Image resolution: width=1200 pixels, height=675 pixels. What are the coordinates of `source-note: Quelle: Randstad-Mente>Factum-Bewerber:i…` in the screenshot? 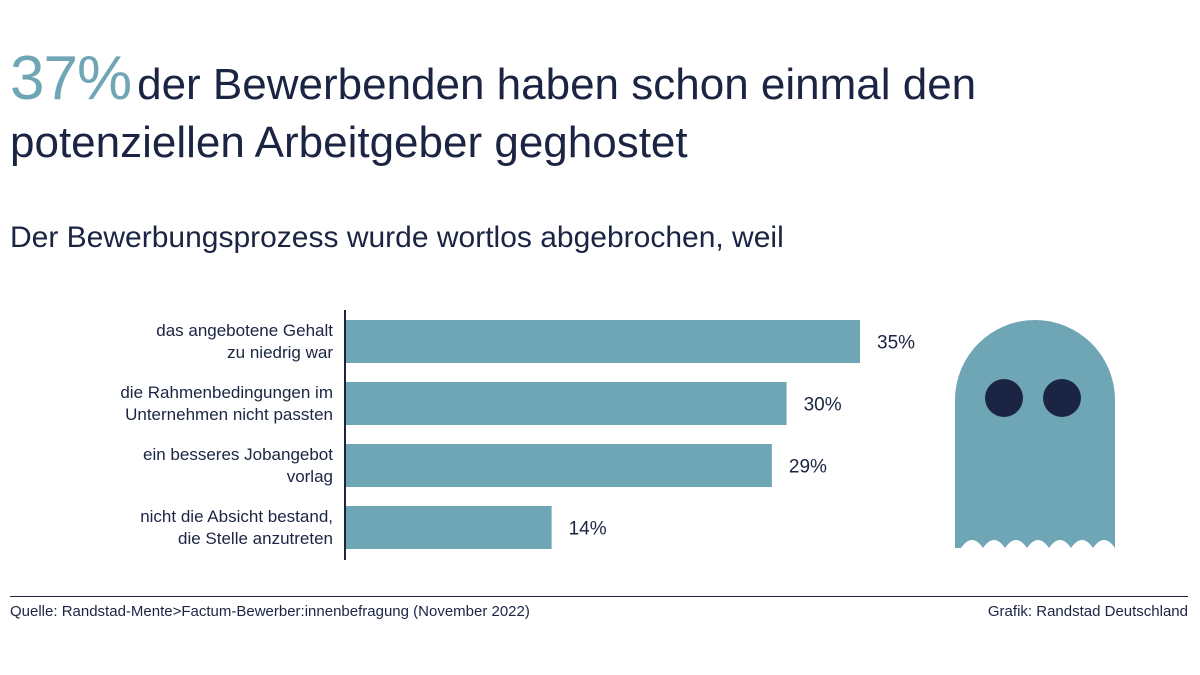 It's located at (270, 611).